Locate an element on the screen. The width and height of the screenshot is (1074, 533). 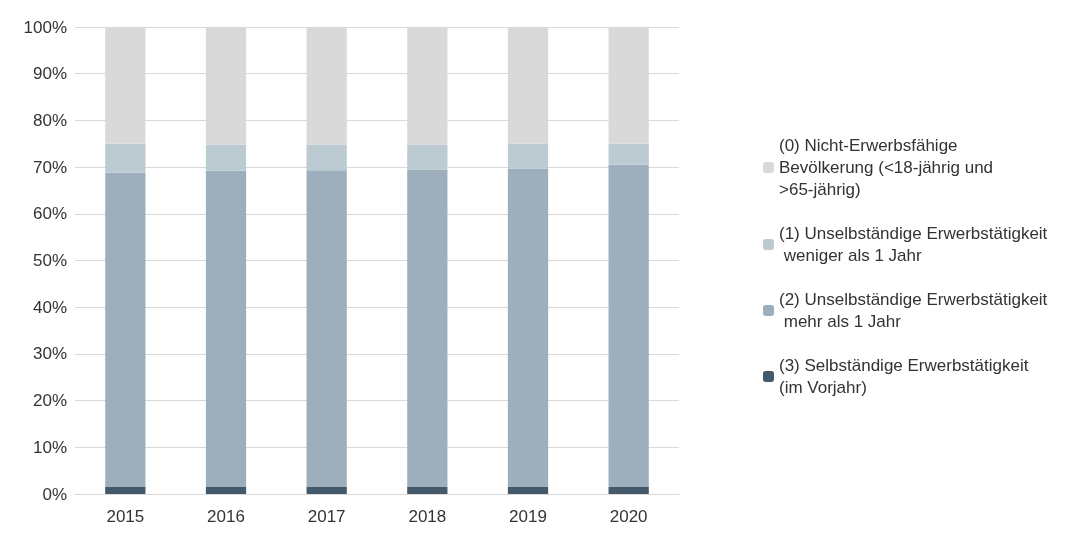
y-tick-label: 20% is located at coordinates (49, 401).